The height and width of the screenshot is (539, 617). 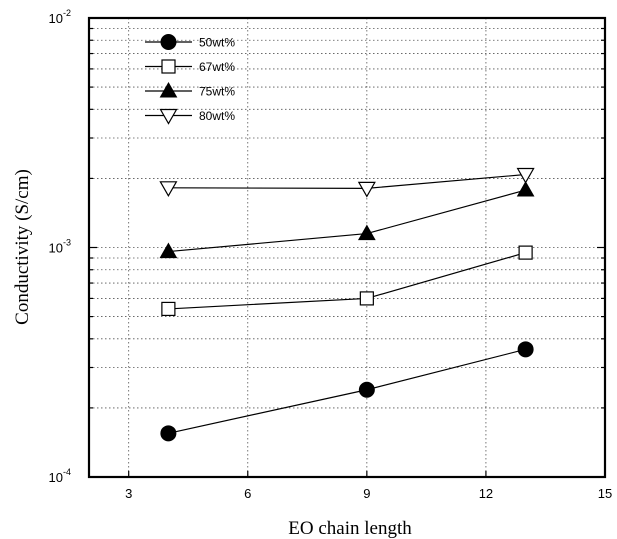 What do you see at coordinates (486, 493) in the screenshot?
I see `x-tick-label: 12` at bounding box center [486, 493].